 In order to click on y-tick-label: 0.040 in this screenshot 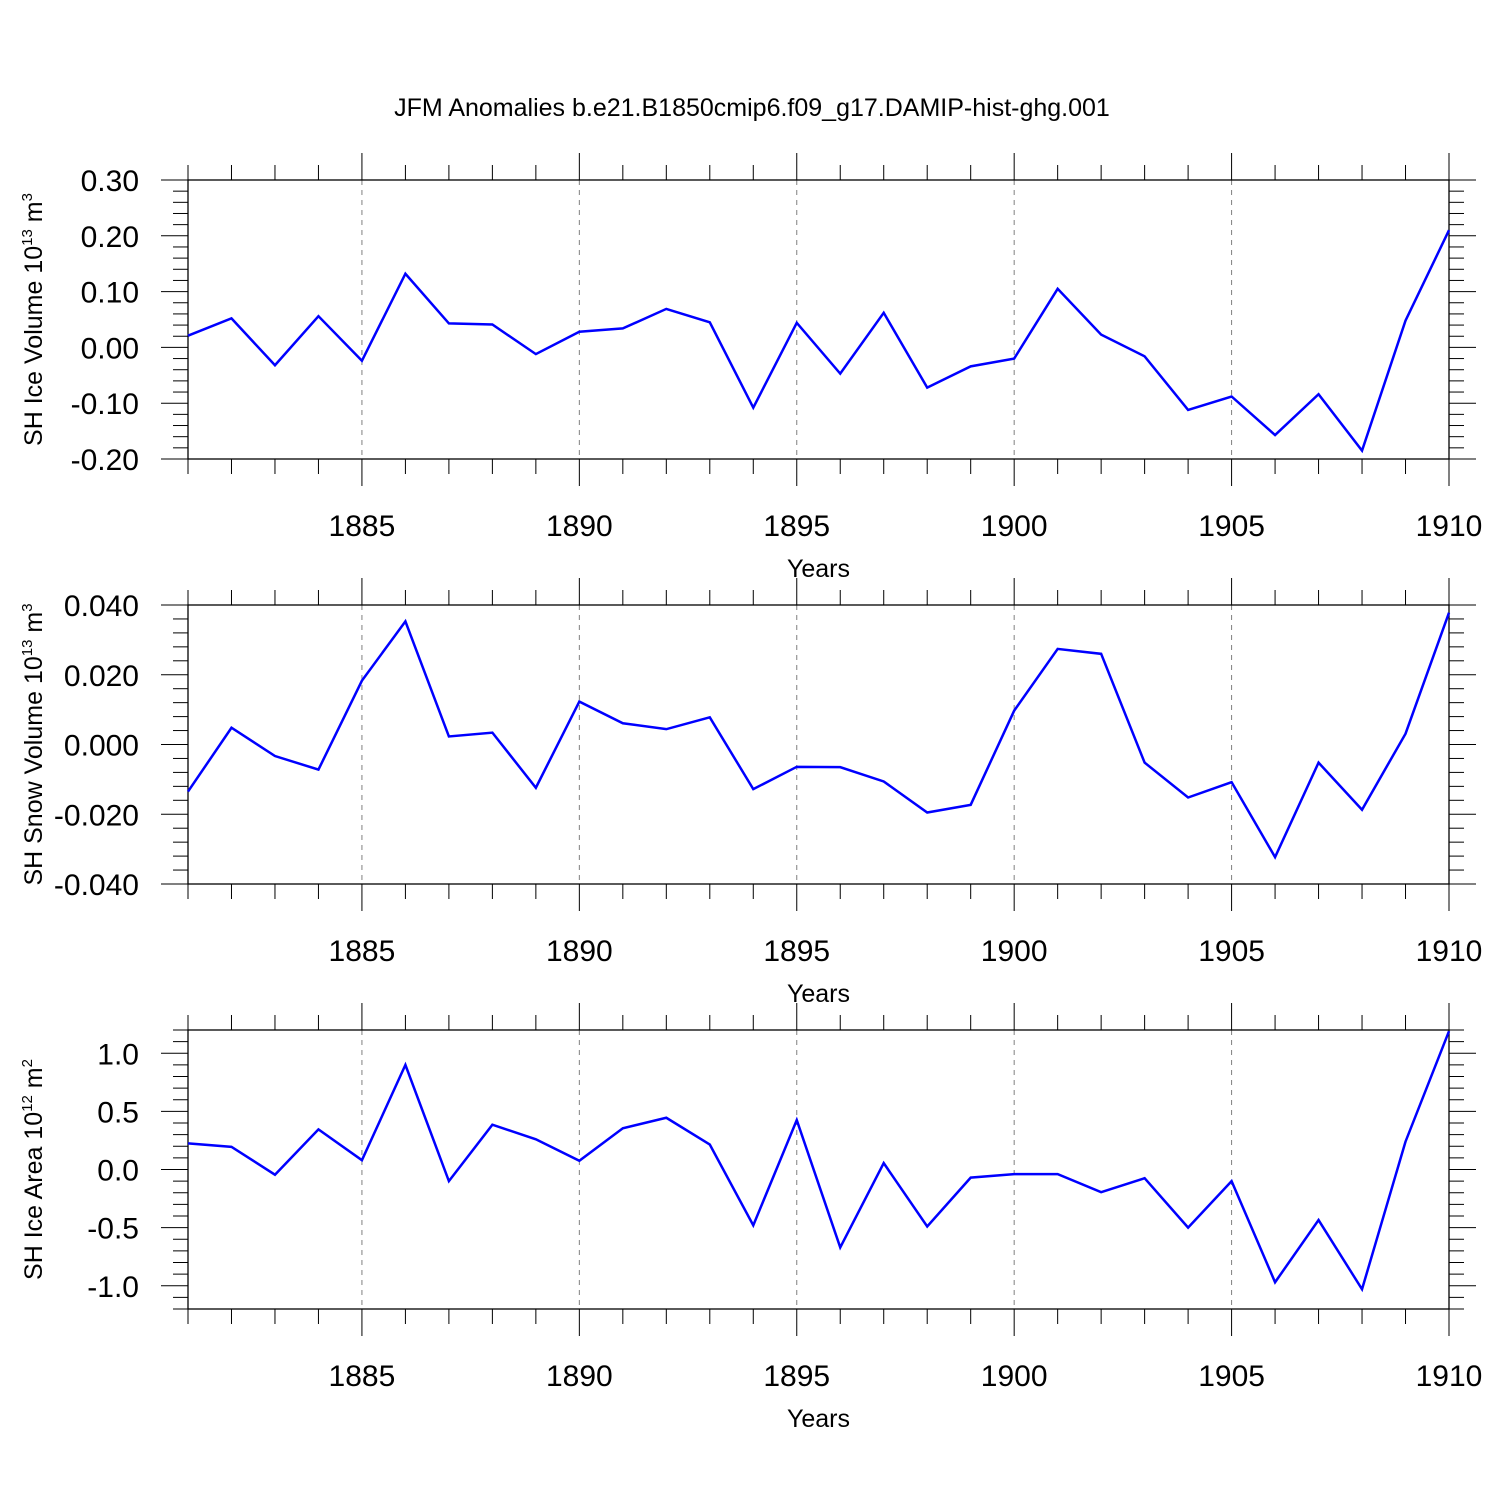, I will do `click(101, 606)`.